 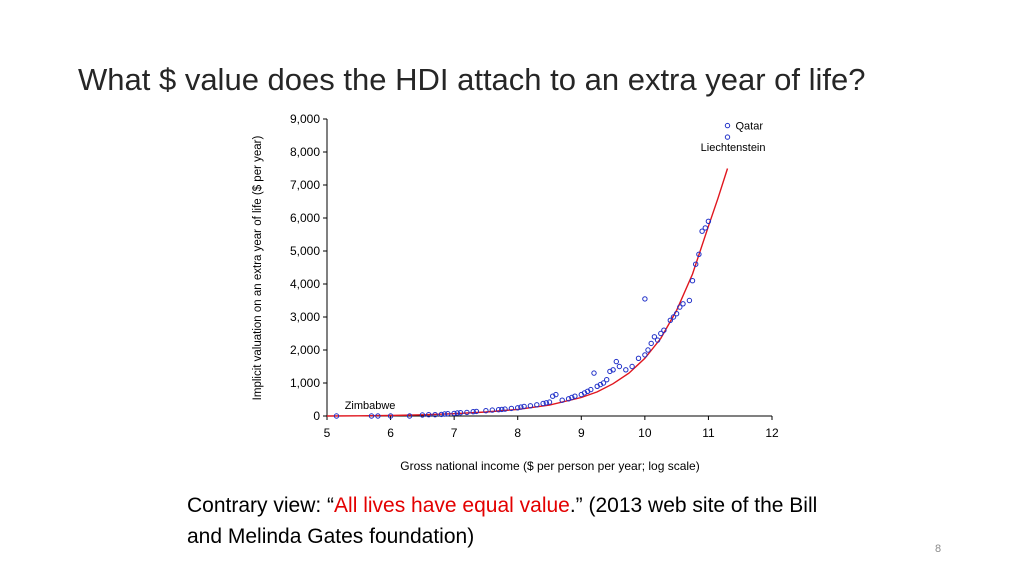 I want to click on x-tick-label: 9, so click(x=581, y=433).